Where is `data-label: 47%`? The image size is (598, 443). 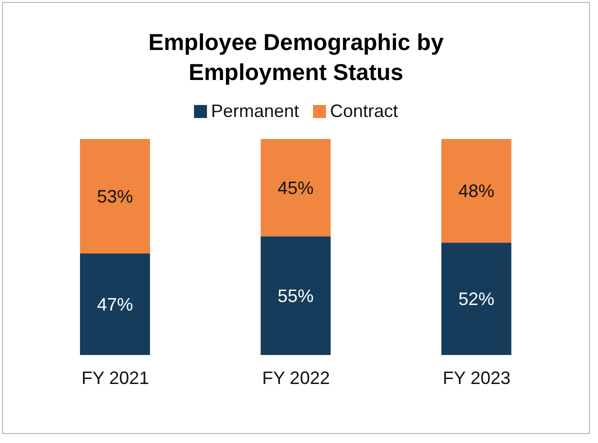
data-label: 47% is located at coordinates (115, 304).